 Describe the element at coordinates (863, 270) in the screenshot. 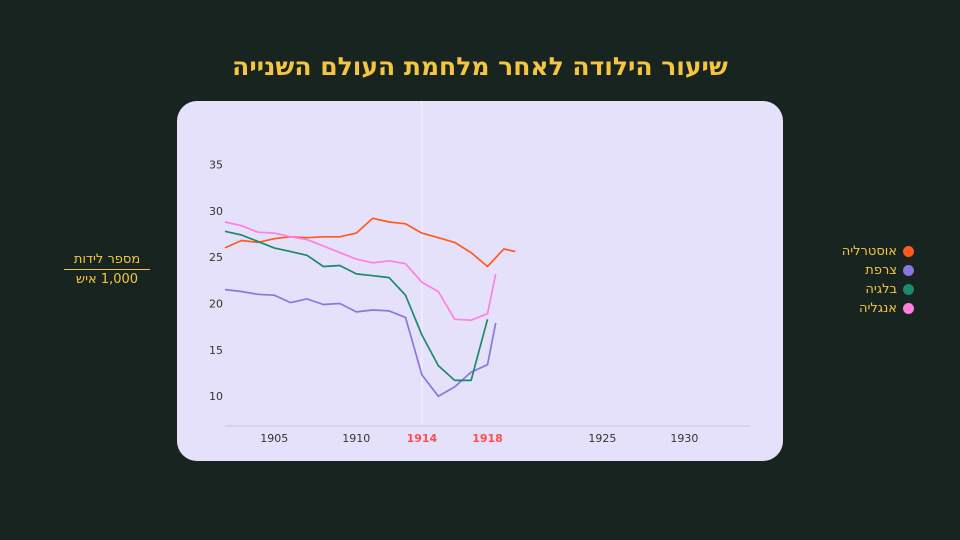

I see `legend-item: צרפת` at that location.